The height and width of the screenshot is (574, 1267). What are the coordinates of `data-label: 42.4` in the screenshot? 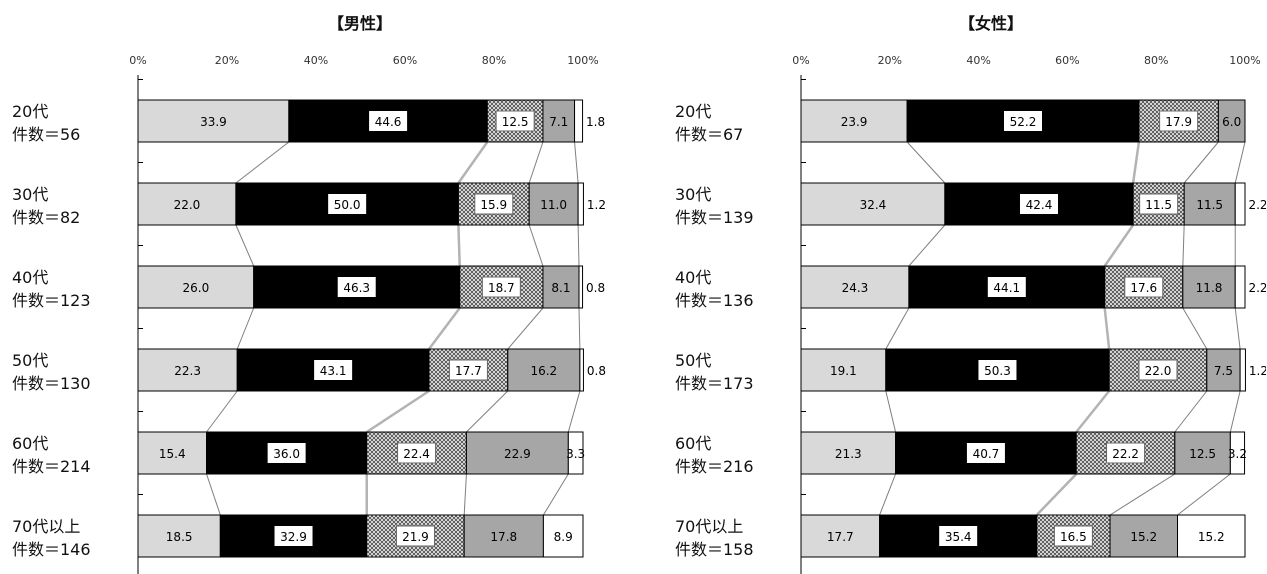 It's located at (1039, 205).